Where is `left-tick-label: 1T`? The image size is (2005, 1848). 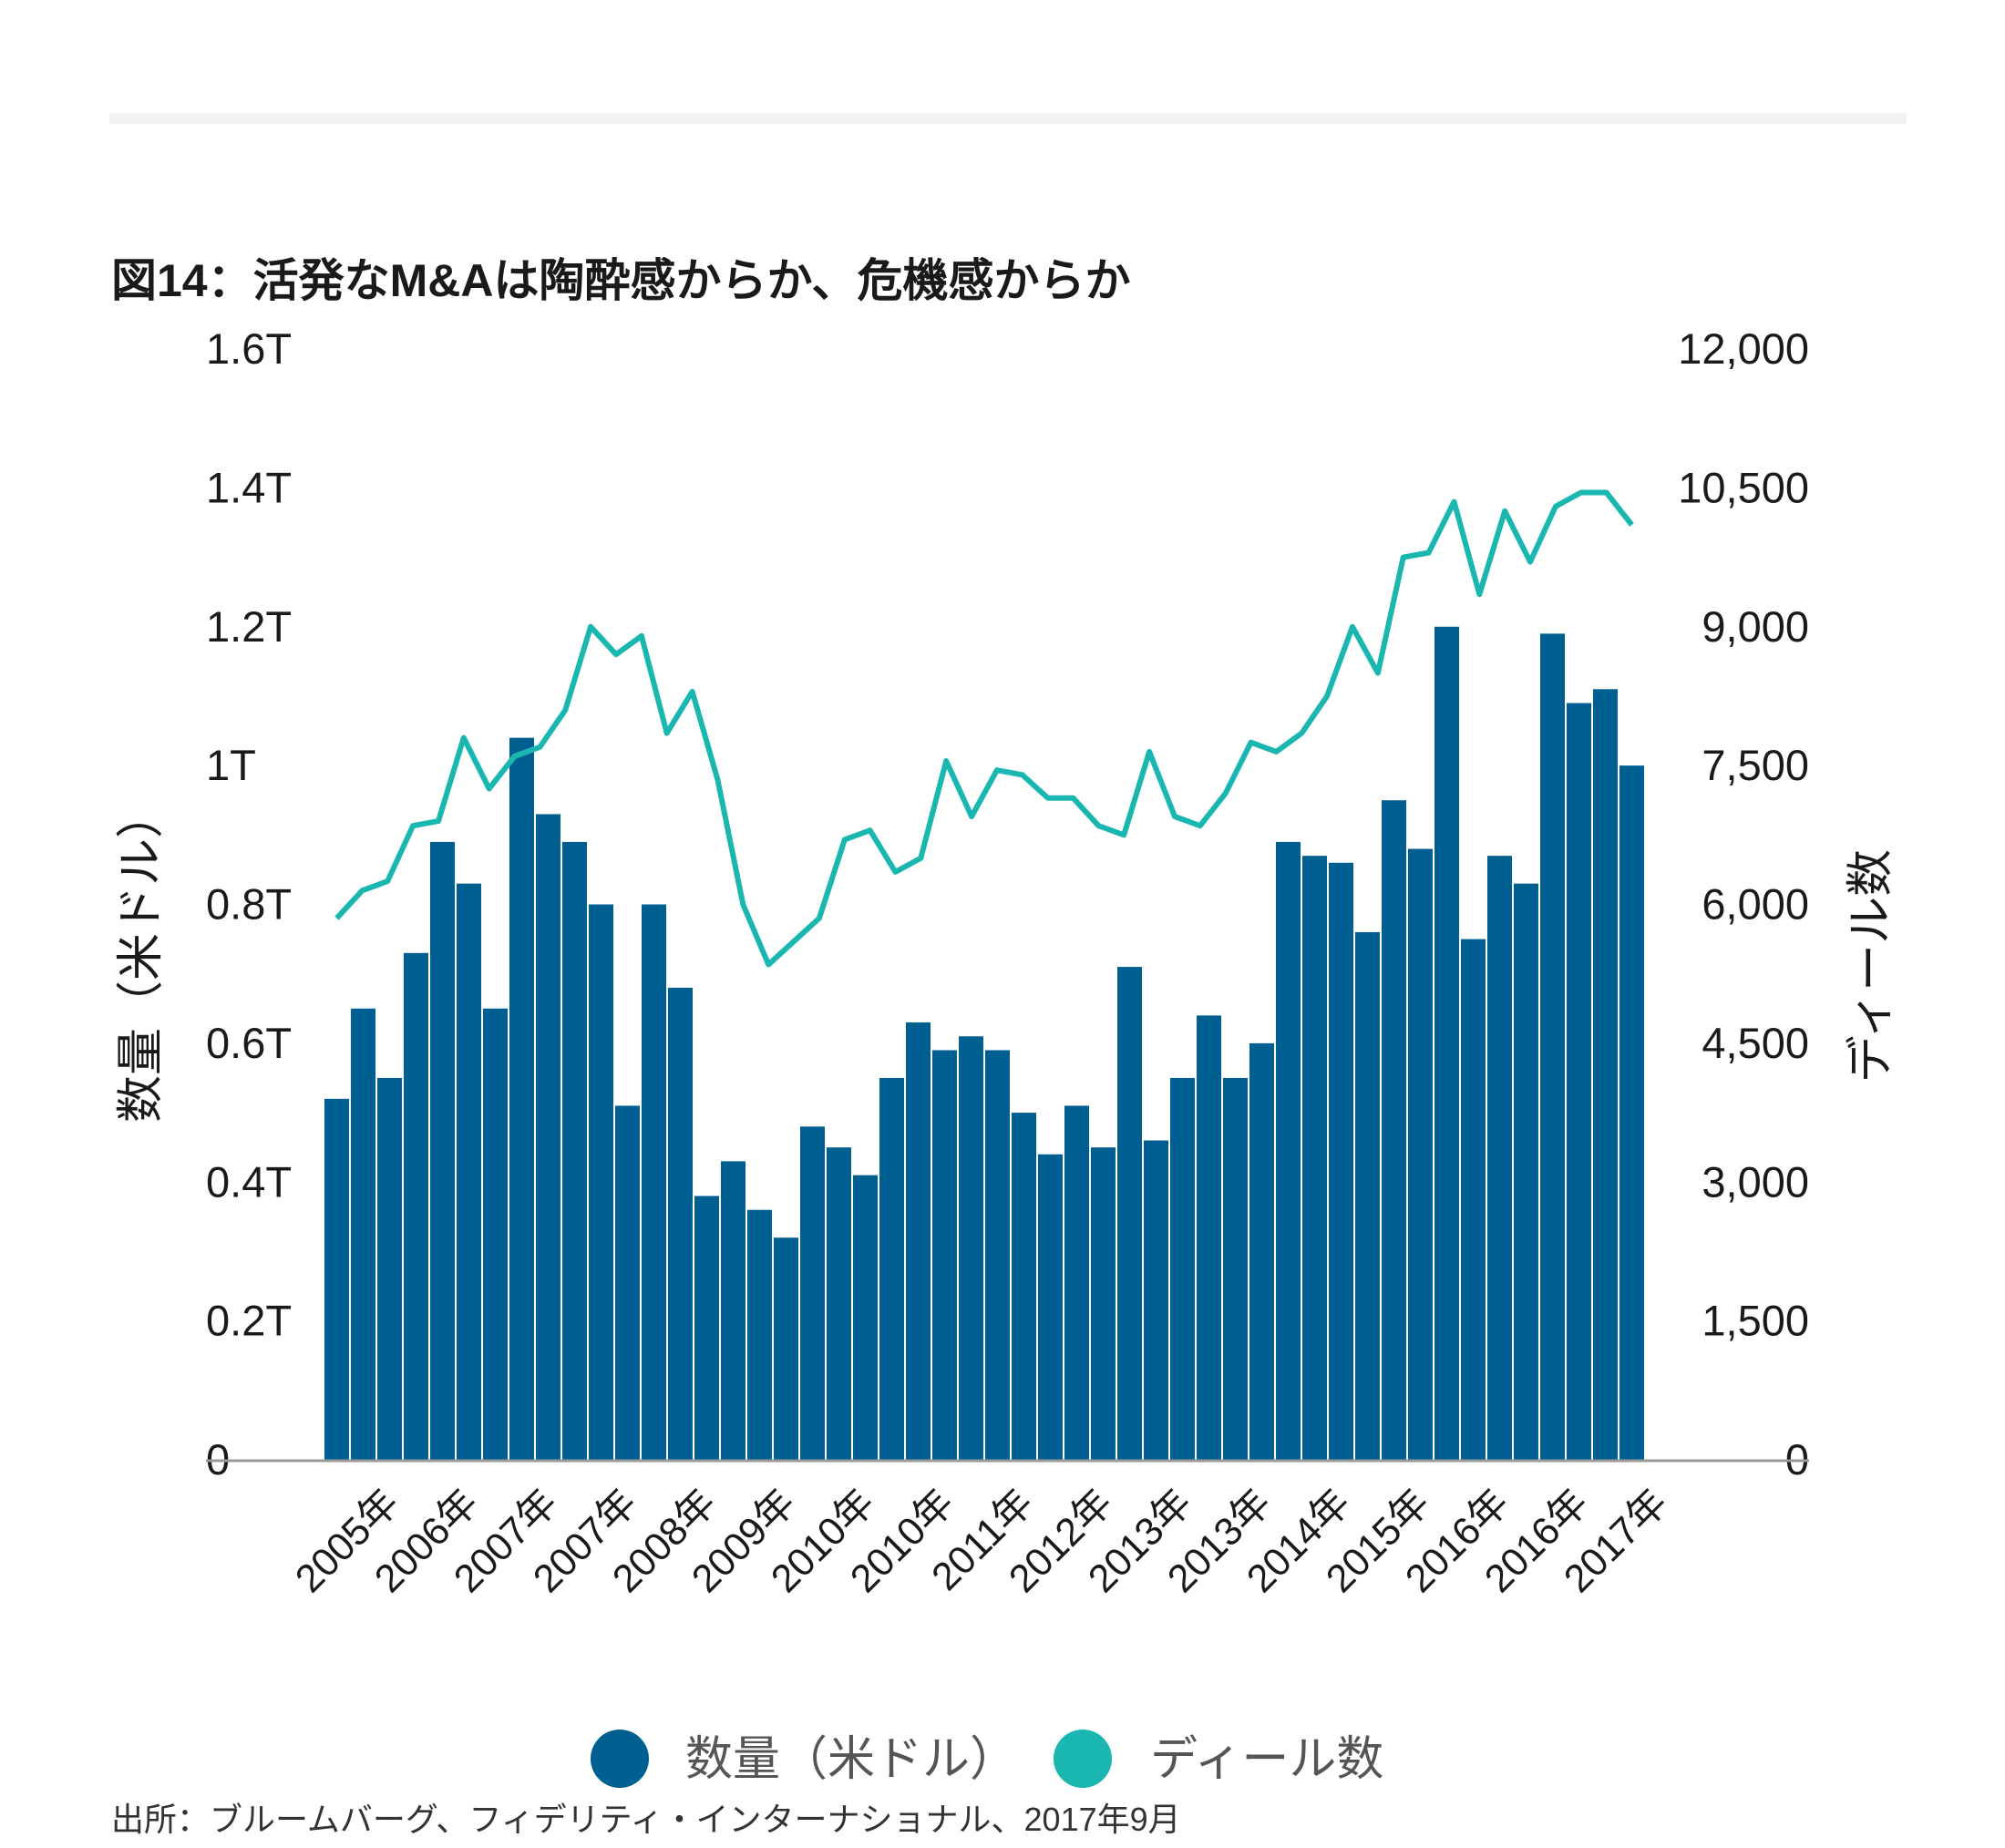
left-tick-label: 1T is located at coordinates (231, 765).